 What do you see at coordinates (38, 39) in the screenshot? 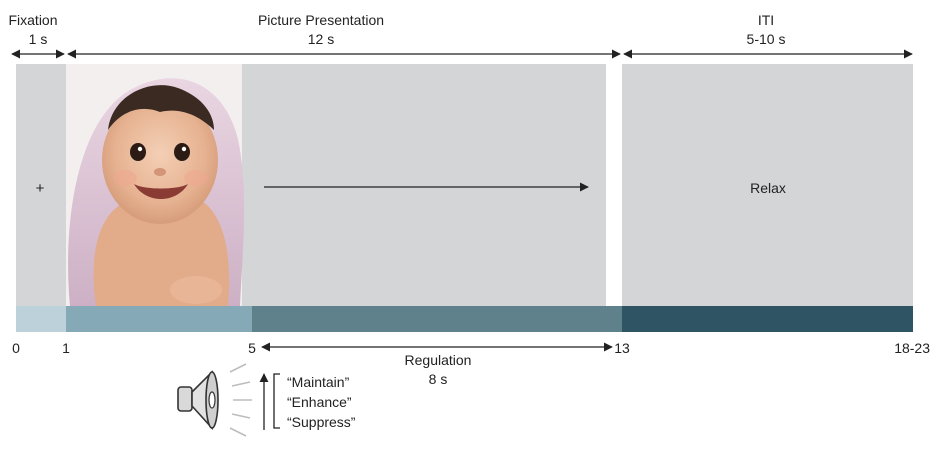
I see `fixation-duration: 1 s` at bounding box center [38, 39].